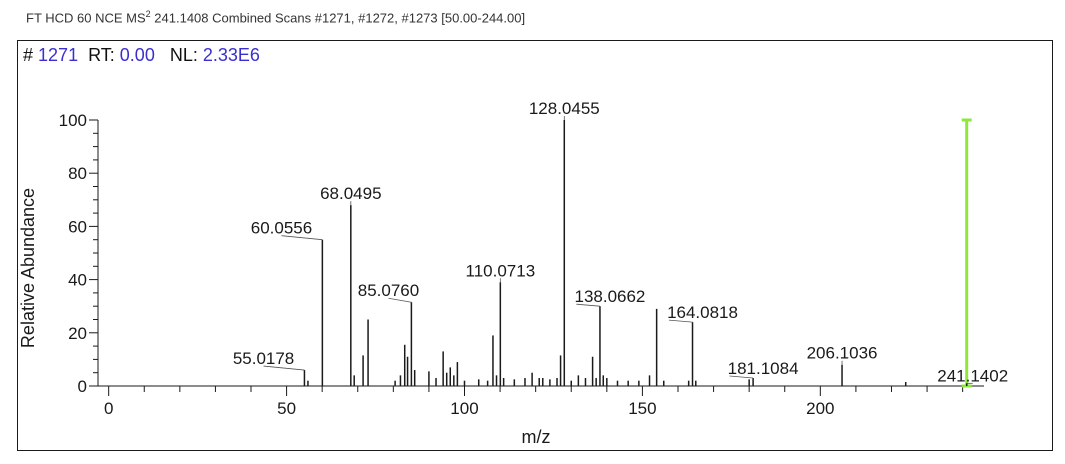  Describe the element at coordinates (536, 437) in the screenshot. I see `x-axis-title: m/z` at that location.